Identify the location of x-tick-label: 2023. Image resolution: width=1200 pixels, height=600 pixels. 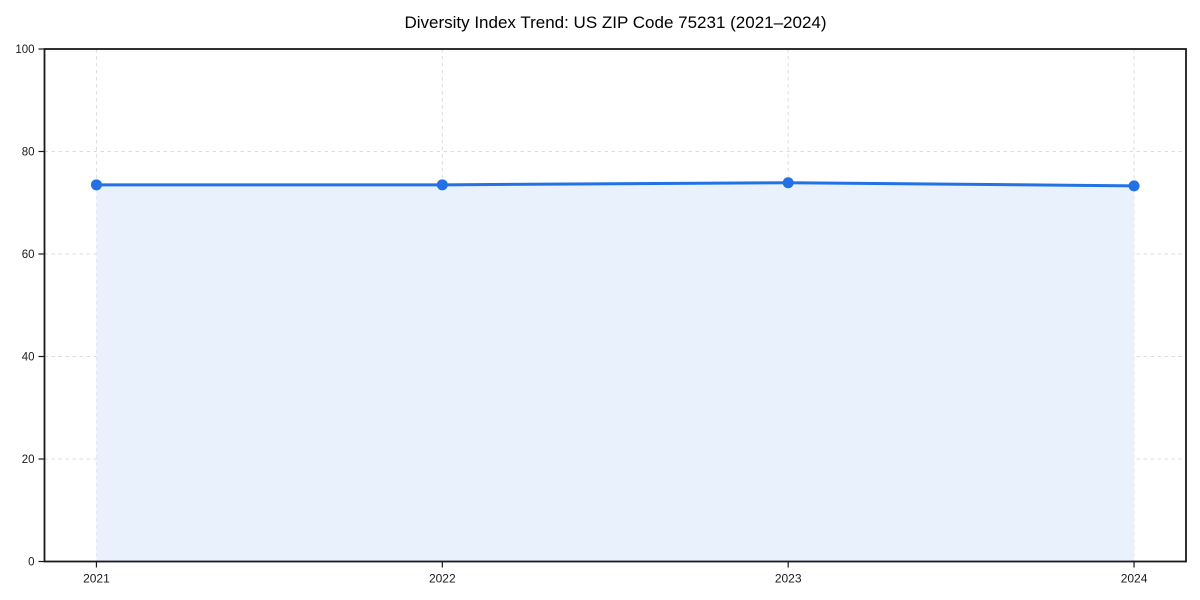
(788, 579).